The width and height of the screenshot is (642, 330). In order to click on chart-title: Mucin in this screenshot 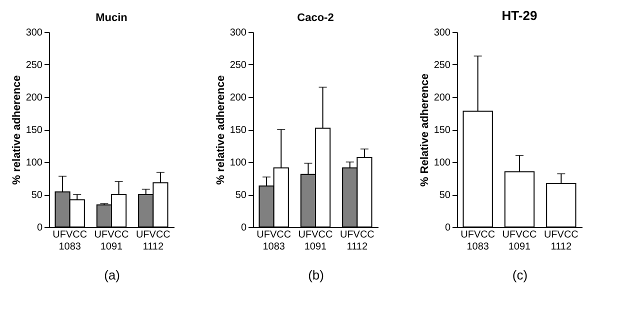, I will do `click(112, 18)`.